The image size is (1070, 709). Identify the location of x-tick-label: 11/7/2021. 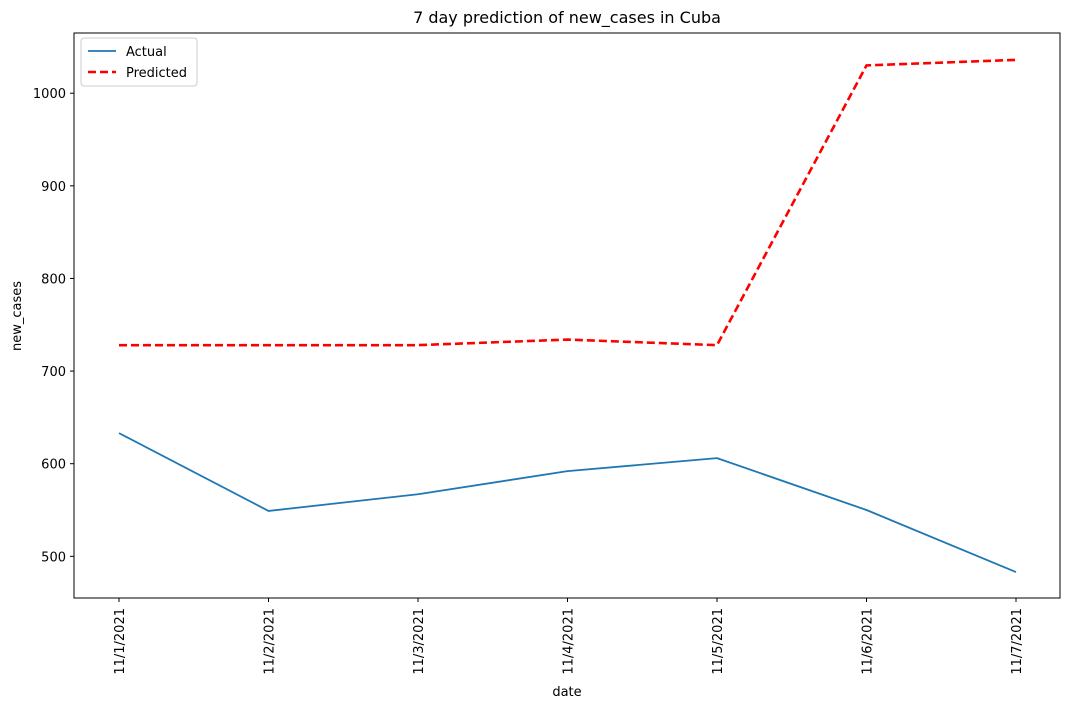
(1017, 641).